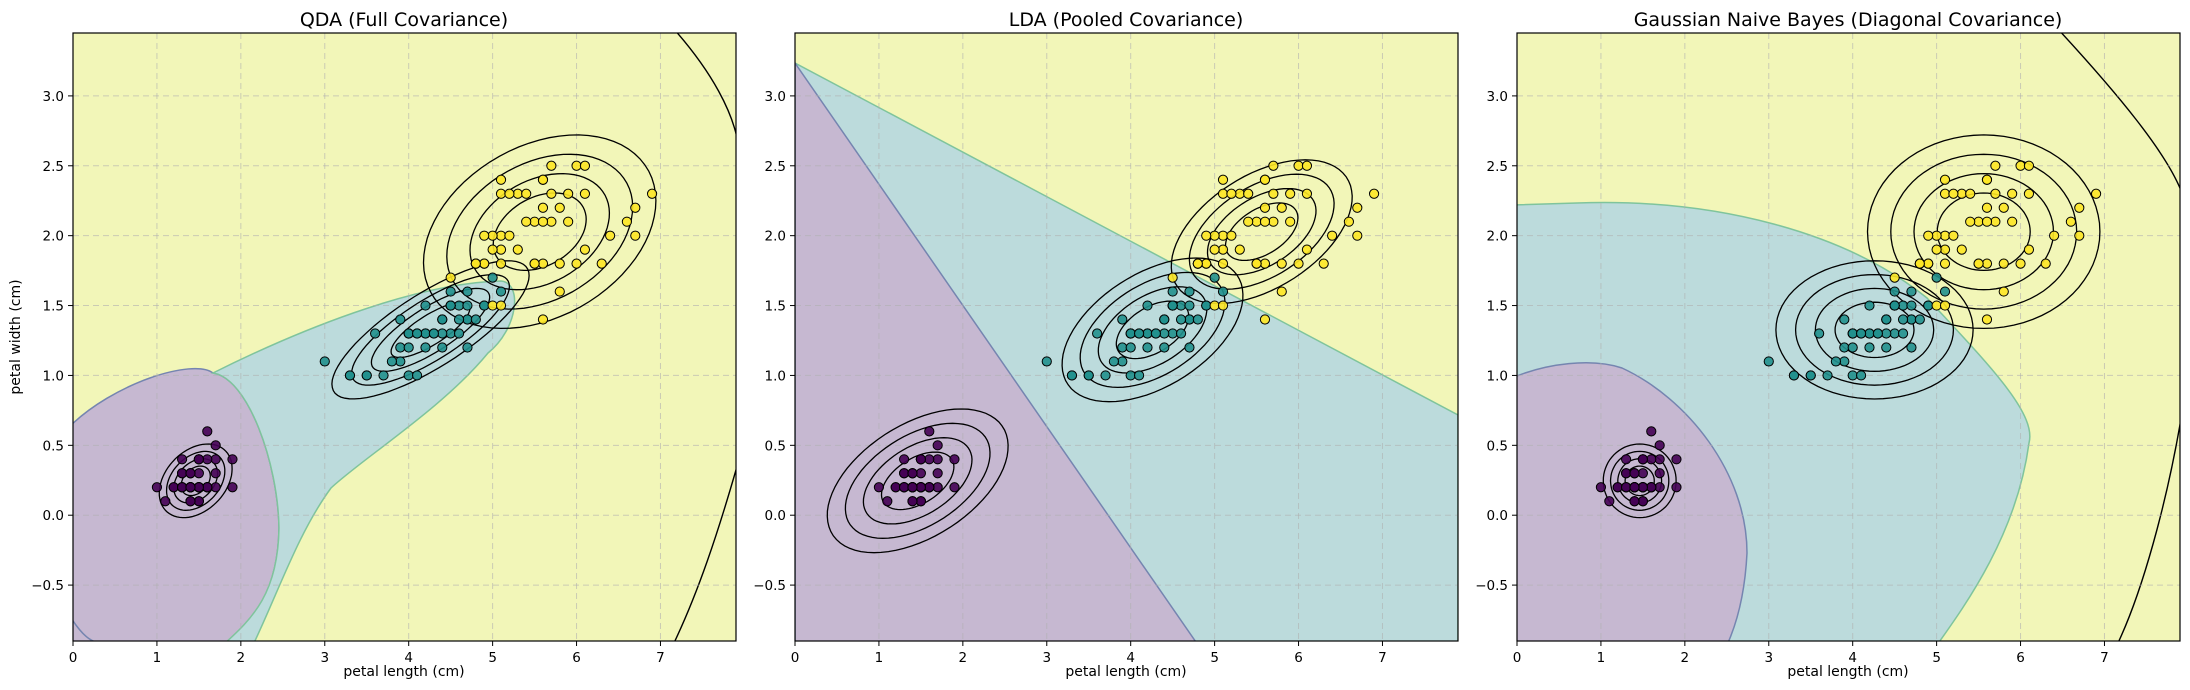  I want to click on y-tick-label: 1.5, so click(1497, 307).